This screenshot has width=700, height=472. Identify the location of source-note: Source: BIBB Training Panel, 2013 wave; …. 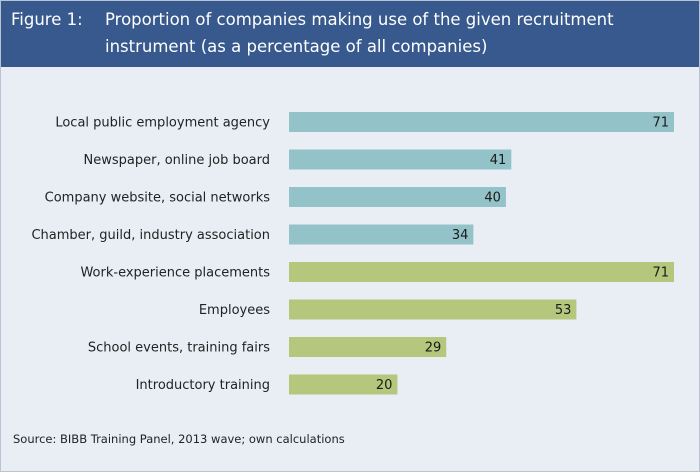
(179, 439).